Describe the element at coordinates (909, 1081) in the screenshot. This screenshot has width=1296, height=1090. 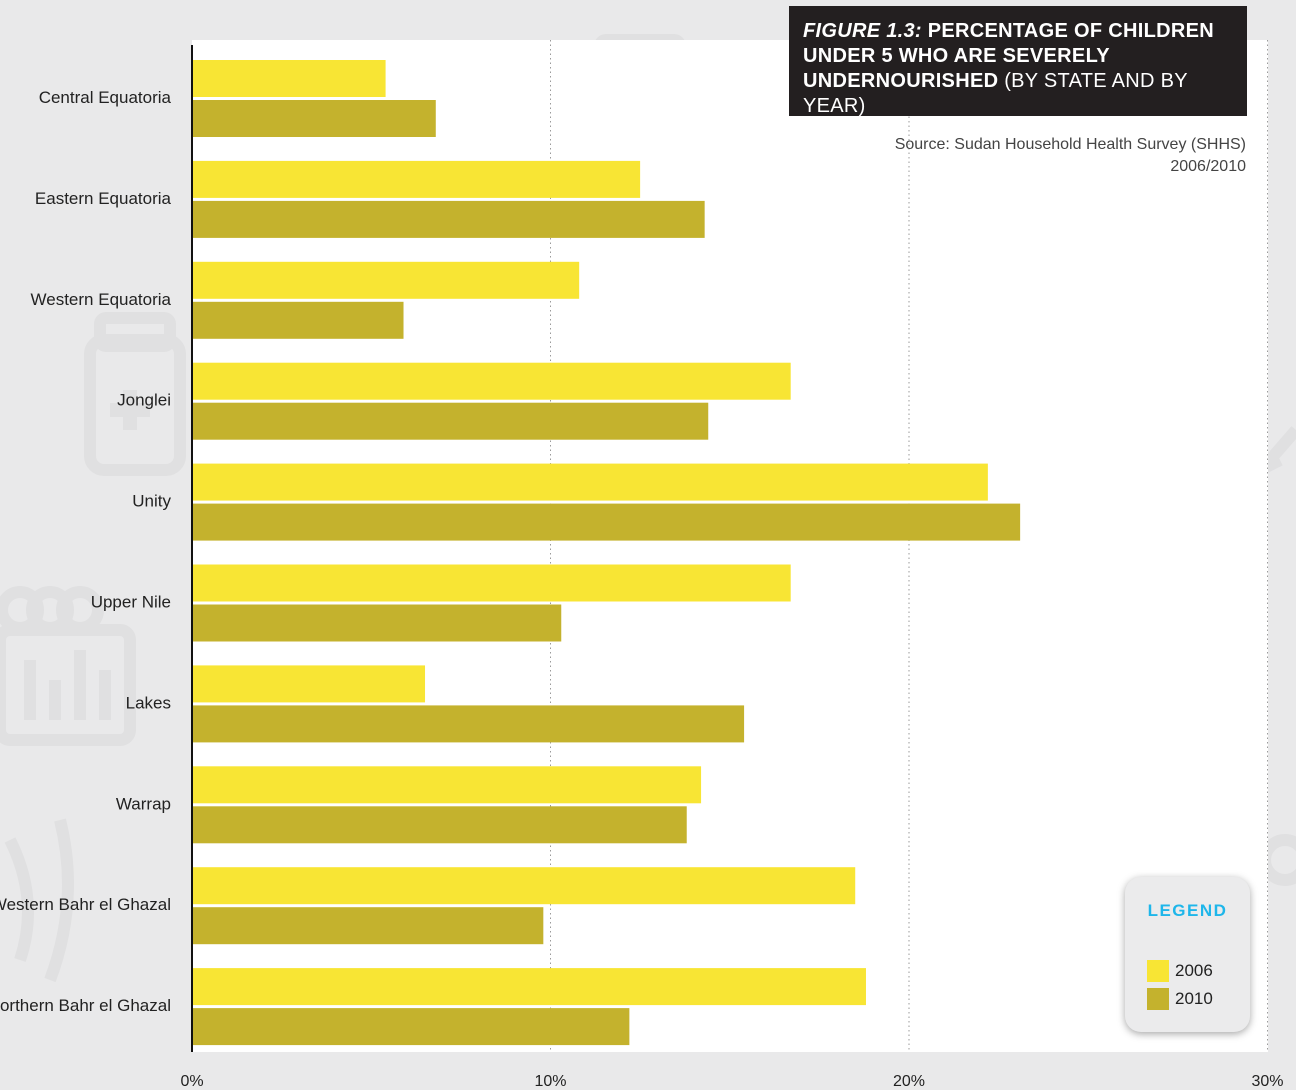
I see `x-tick-label-2: 20%` at that location.